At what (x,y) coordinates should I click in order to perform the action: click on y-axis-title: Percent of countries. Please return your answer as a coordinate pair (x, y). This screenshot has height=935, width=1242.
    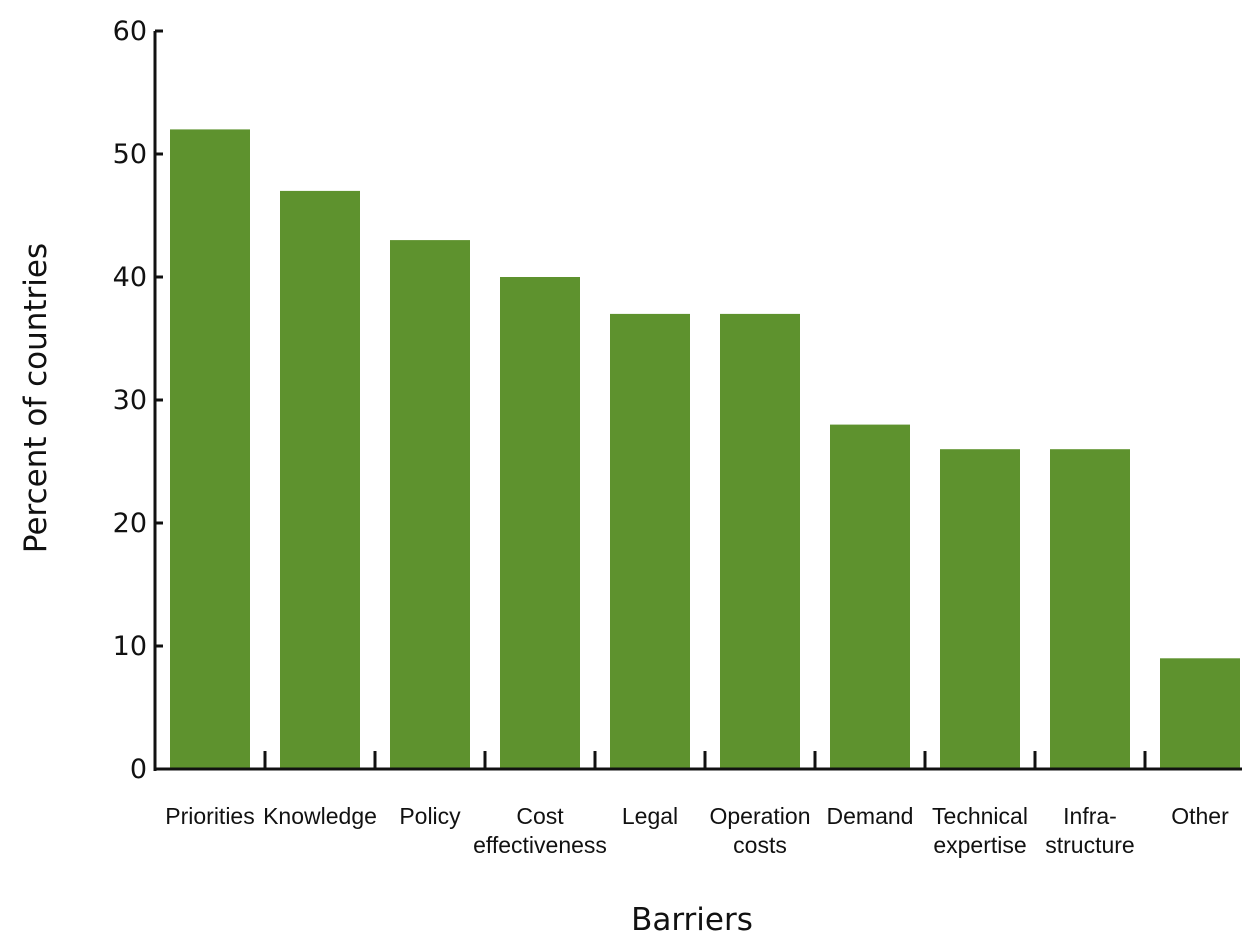
    Looking at the image, I should click on (36, 398).